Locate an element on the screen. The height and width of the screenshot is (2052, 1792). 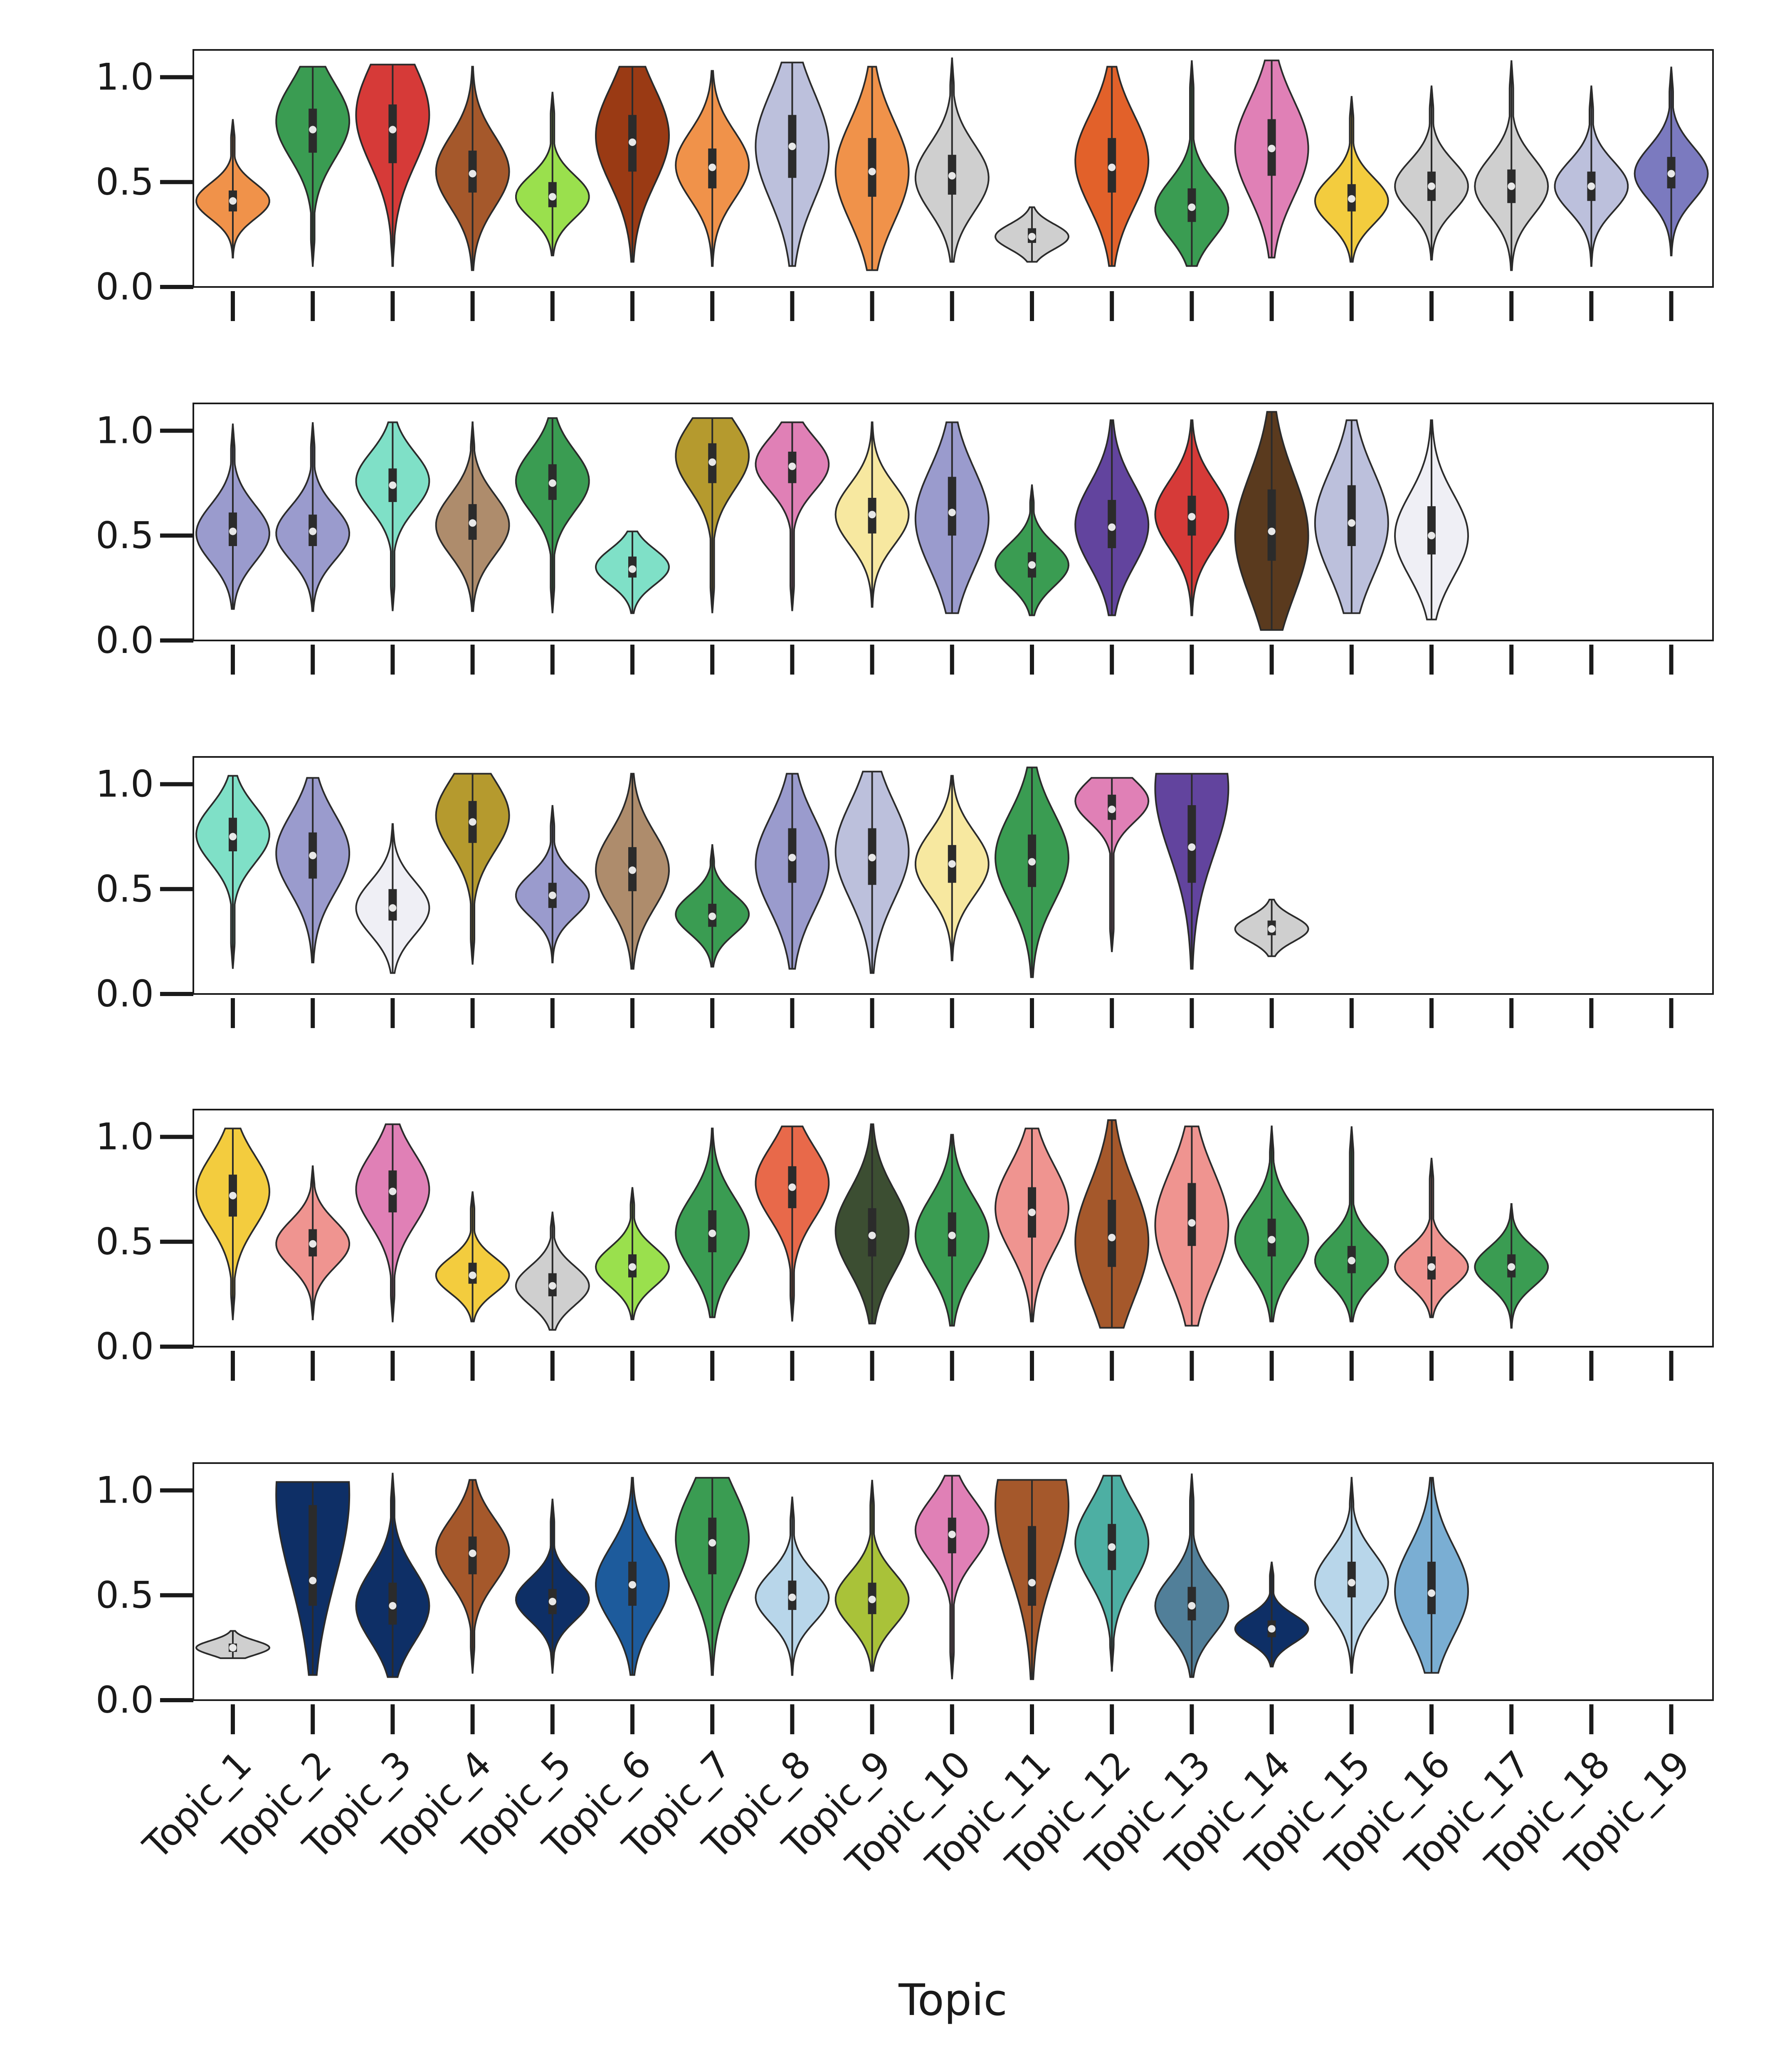
panel-4: 0.0 0.5 1.0 is located at coordinates (905, 1245).